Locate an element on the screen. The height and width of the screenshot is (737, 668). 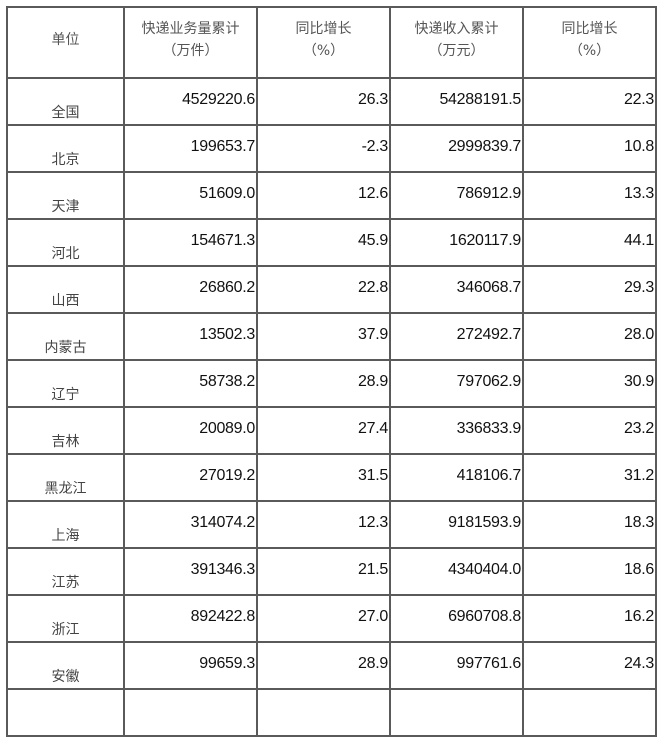
volume-cell: 314074.2 is located at coordinates (190, 524).